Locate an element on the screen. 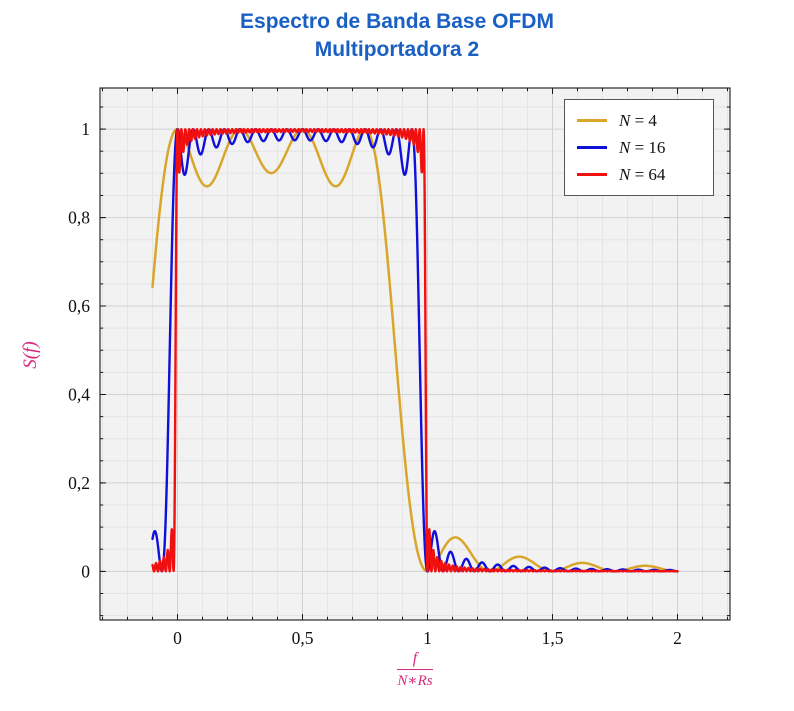 Image resolution: width=794 pixels, height=711 pixels. x-tick-label: 2 is located at coordinates (677, 638).